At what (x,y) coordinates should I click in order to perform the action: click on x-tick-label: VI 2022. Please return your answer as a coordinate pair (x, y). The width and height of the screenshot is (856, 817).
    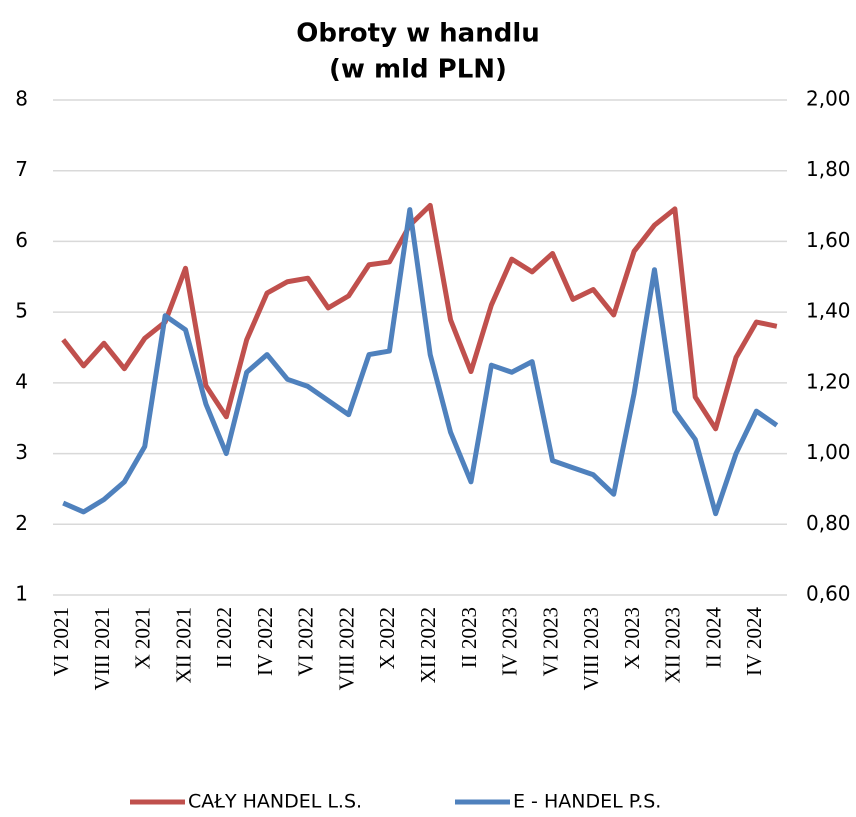
    Looking at the image, I should click on (306, 641).